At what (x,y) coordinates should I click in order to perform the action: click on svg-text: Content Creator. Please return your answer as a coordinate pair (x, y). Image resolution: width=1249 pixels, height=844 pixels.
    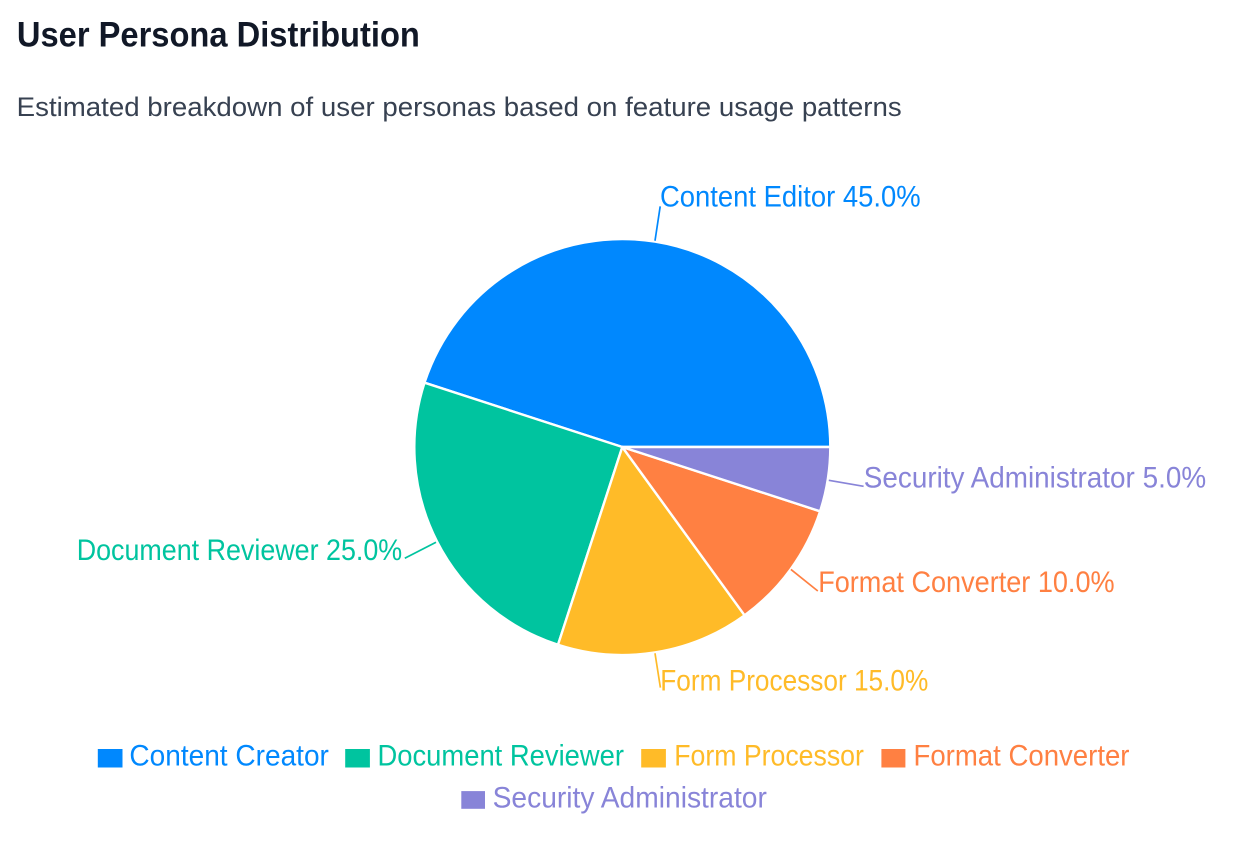
    Looking at the image, I should click on (229, 756).